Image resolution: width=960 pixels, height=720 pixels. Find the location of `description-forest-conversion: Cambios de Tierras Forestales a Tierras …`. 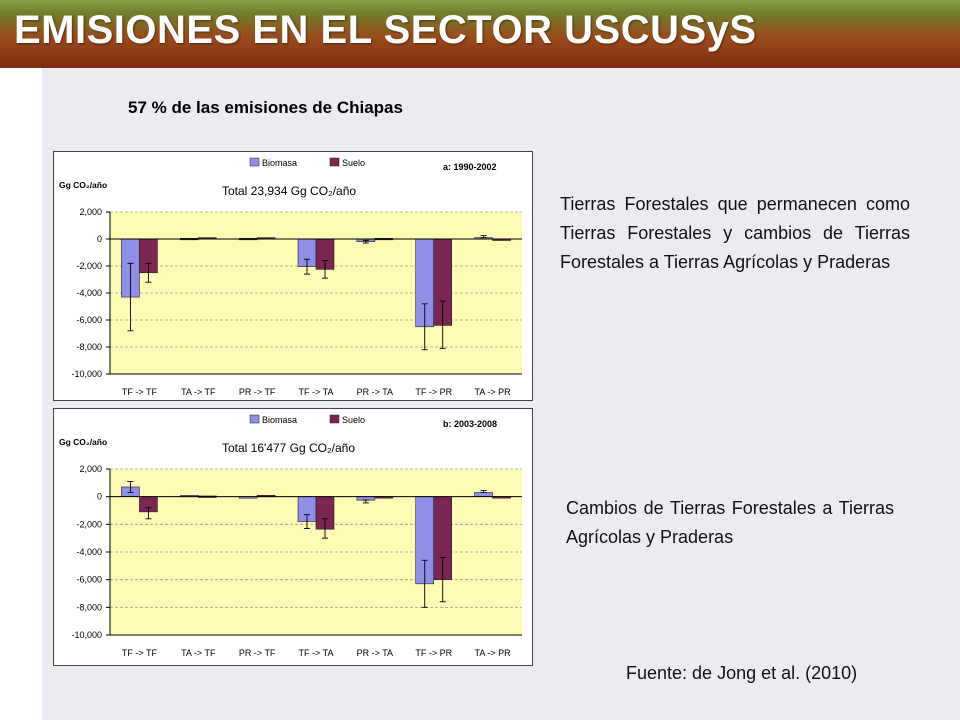

description-forest-conversion: Cambios de Tierras Forestales a Tierras … is located at coordinates (730, 522).